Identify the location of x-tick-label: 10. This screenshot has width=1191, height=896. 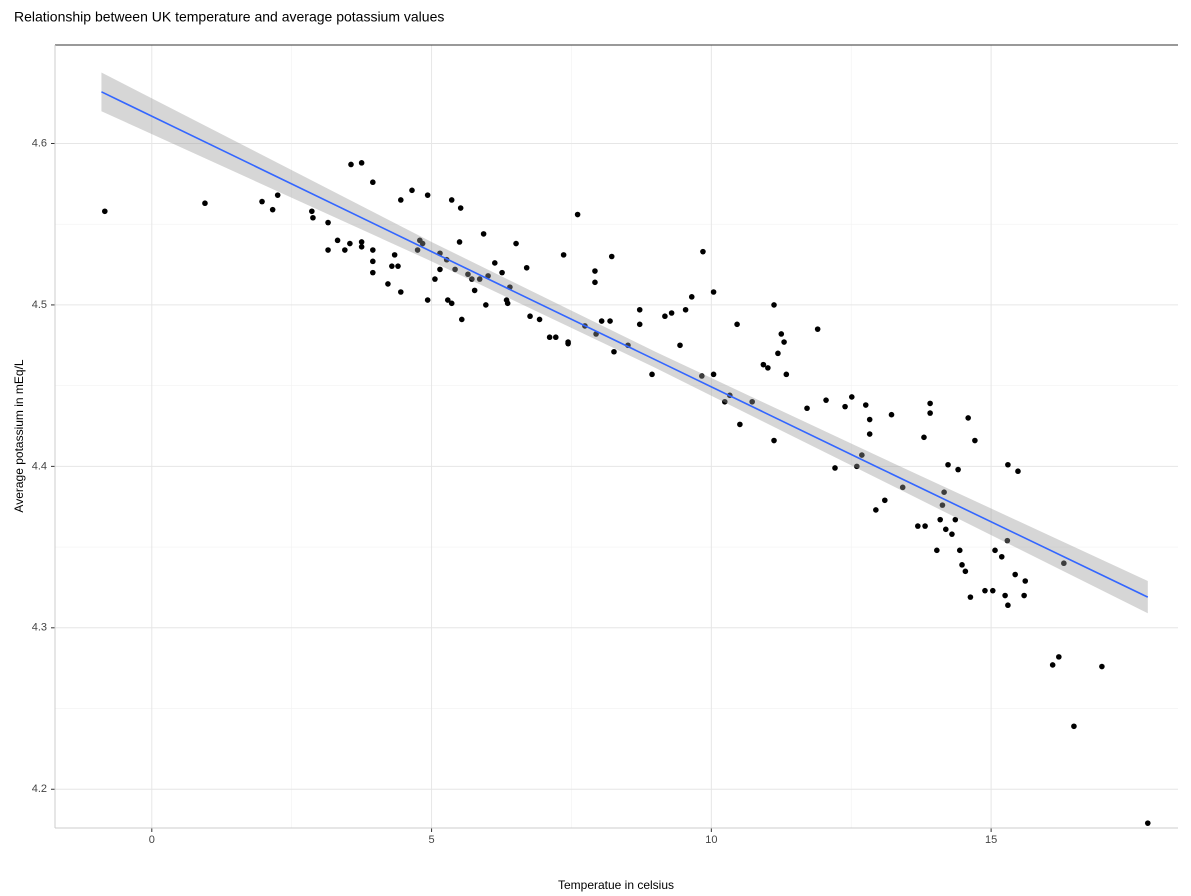
(711, 840).